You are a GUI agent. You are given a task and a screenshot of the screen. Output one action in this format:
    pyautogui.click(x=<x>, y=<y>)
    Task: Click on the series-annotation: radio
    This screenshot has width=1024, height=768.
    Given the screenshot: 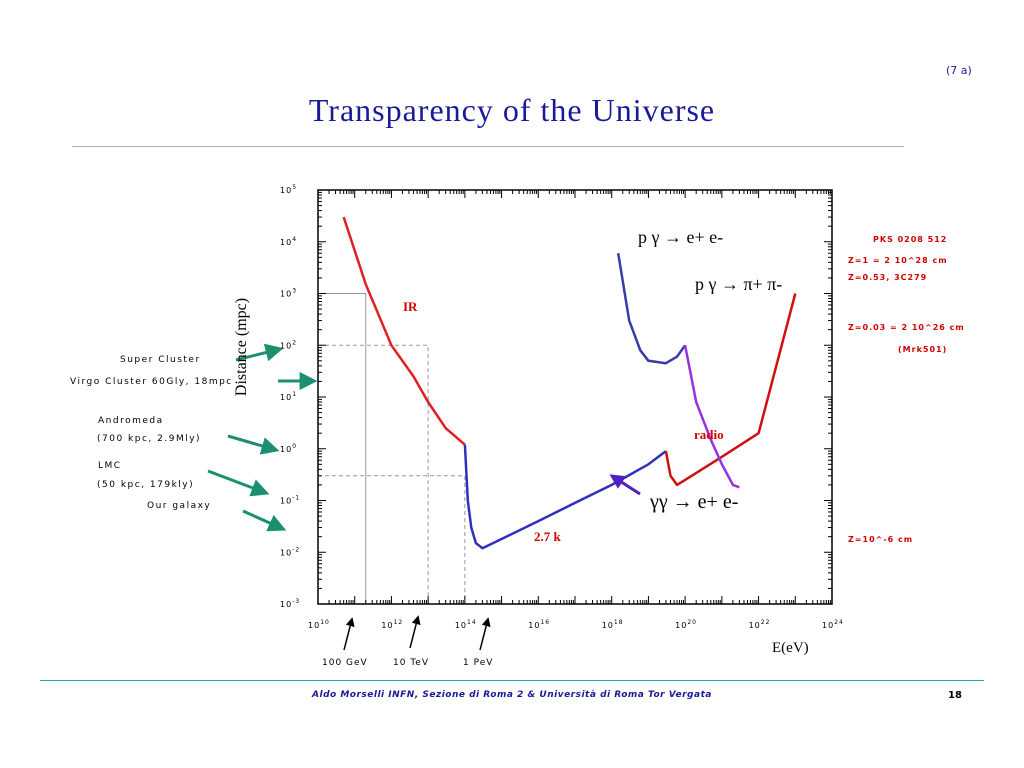 What is the action you would take?
    pyautogui.click(x=709, y=434)
    